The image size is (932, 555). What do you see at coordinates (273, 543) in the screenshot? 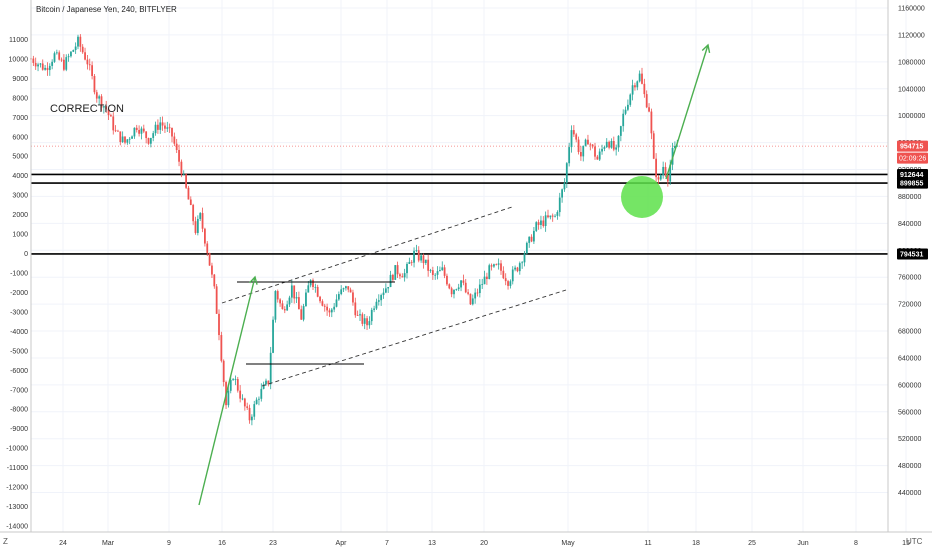
I see `time-axis-tick-label: 23` at bounding box center [273, 543].